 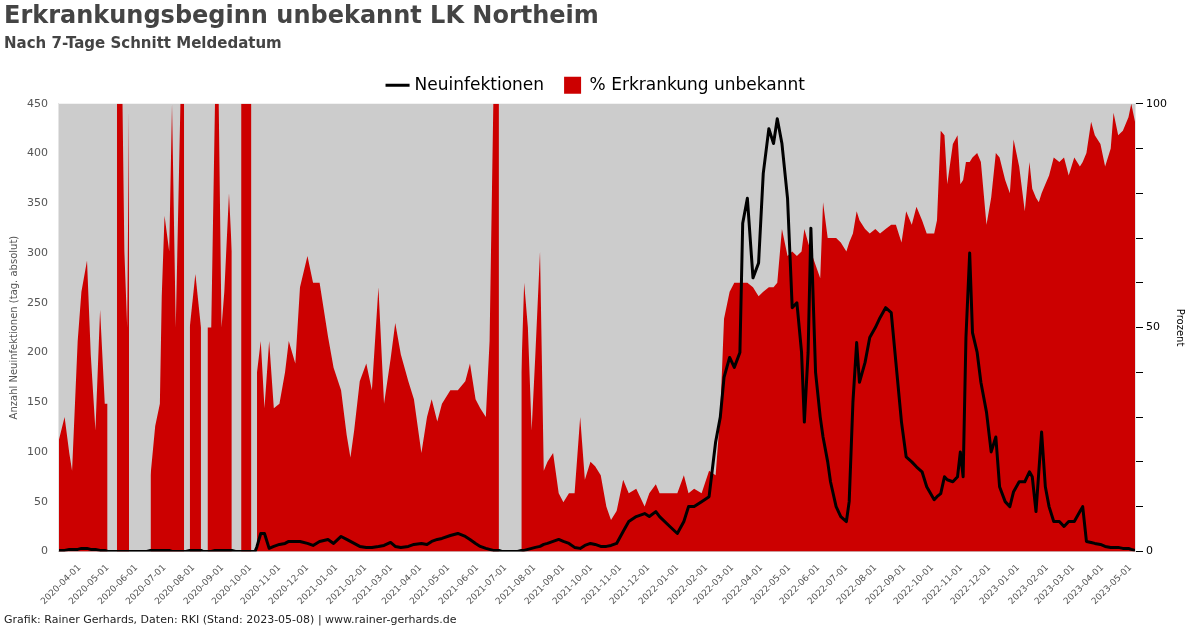 What do you see at coordinates (37, 103) in the screenshot?
I see `y-tick-label: 450` at bounding box center [37, 103].